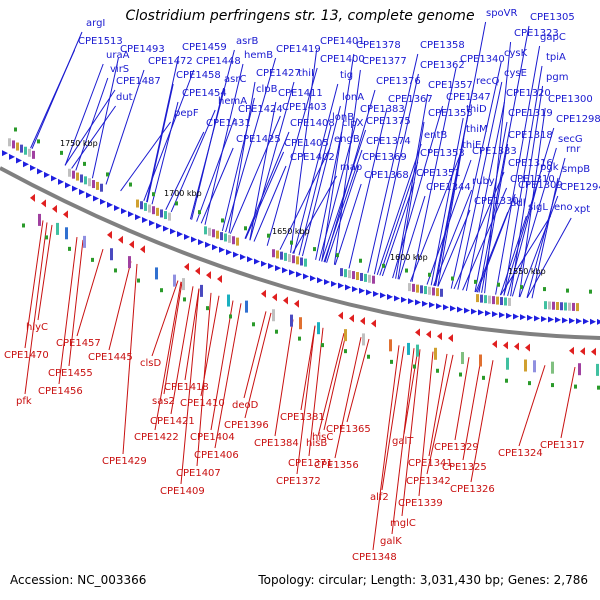  I want to click on reverse-gene-label: CPE1371, so click(310, 463).